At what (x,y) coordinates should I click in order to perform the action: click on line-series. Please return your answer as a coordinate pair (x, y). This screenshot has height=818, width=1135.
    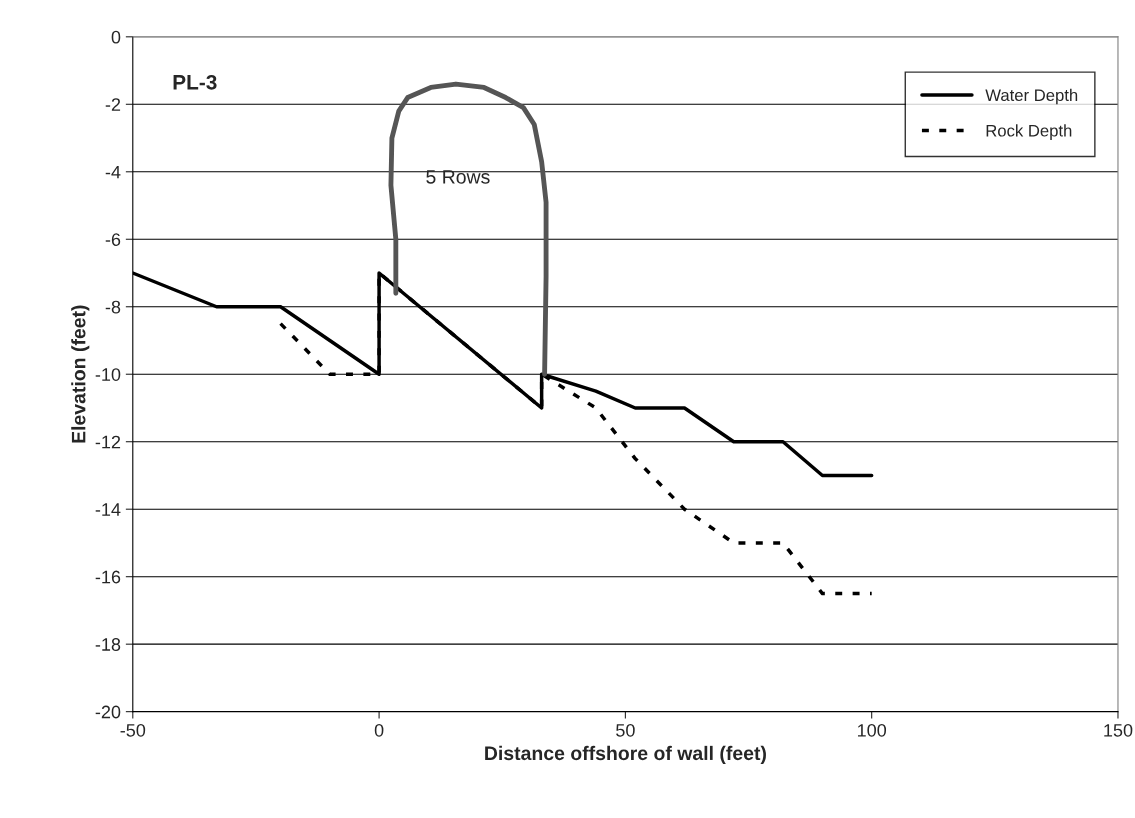
    Looking at the image, I should click on (468, 229).